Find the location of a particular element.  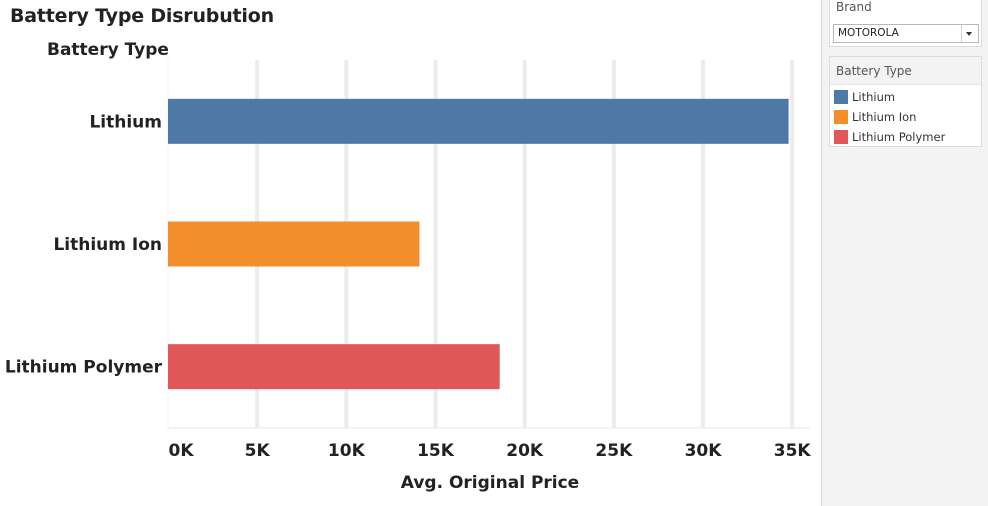

legend-header: Battery Type is located at coordinates (905, 71).